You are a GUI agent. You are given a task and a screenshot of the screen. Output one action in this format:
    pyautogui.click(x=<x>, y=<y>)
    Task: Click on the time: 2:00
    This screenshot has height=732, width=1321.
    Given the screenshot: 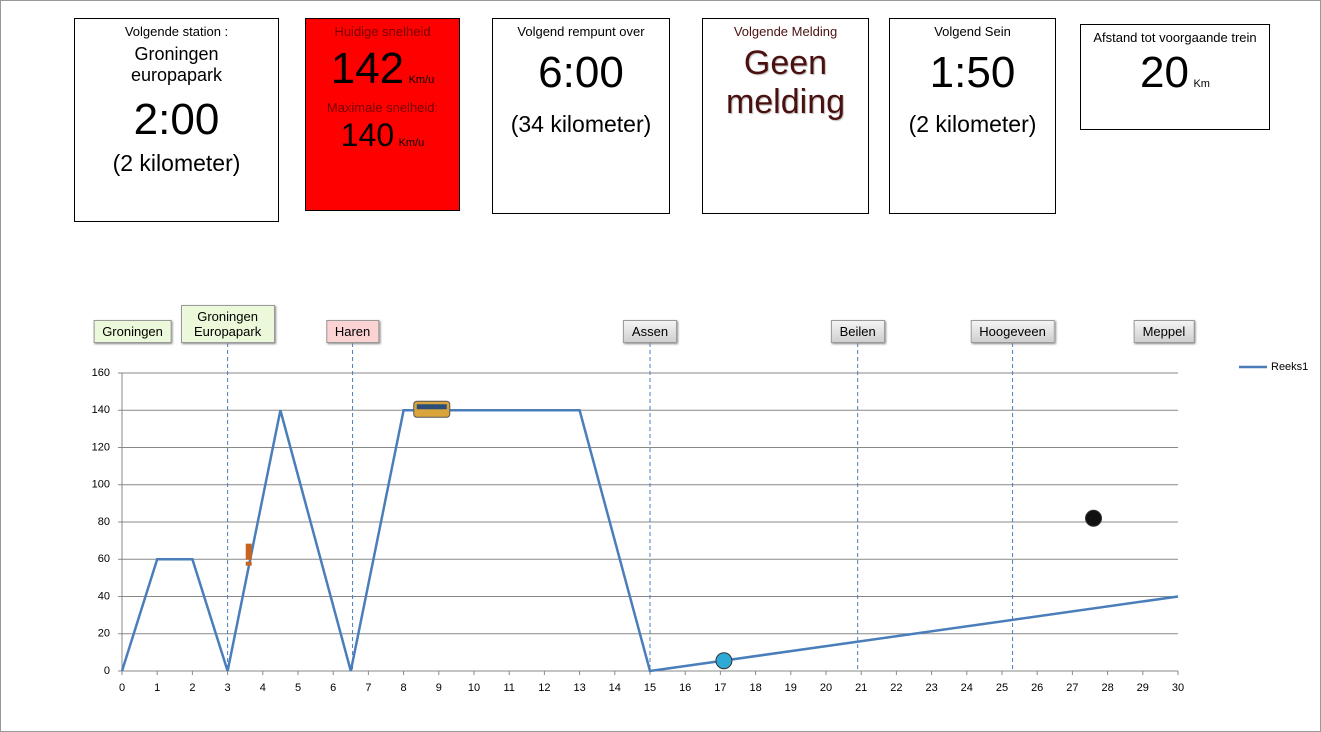 What is the action you would take?
    pyautogui.click(x=176, y=120)
    